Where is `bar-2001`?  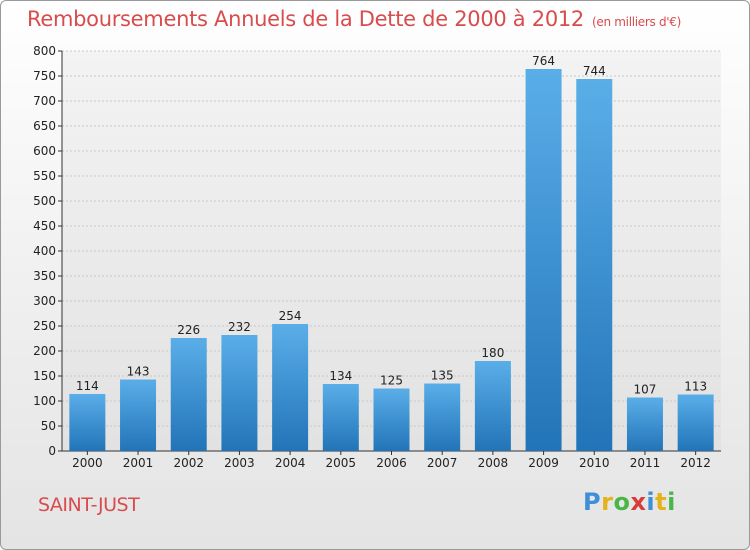
bar-2001 is located at coordinates (138, 415).